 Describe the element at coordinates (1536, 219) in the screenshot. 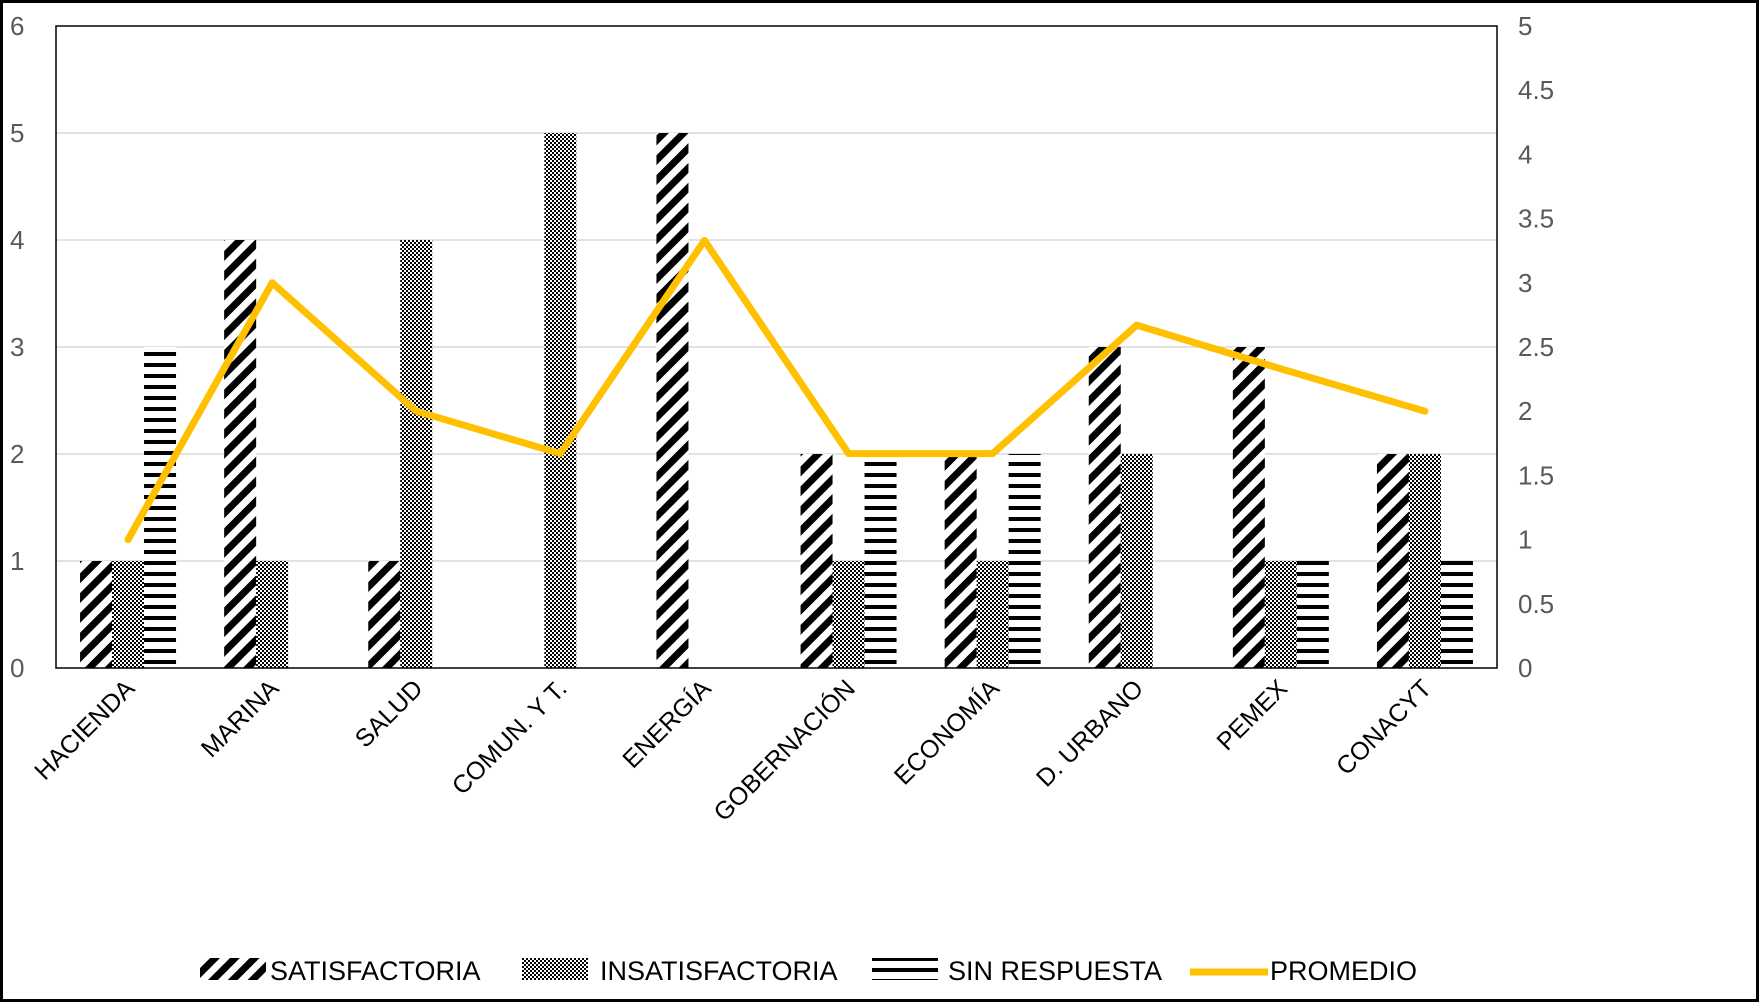

I see `y2-tick-label: 3.5` at that location.